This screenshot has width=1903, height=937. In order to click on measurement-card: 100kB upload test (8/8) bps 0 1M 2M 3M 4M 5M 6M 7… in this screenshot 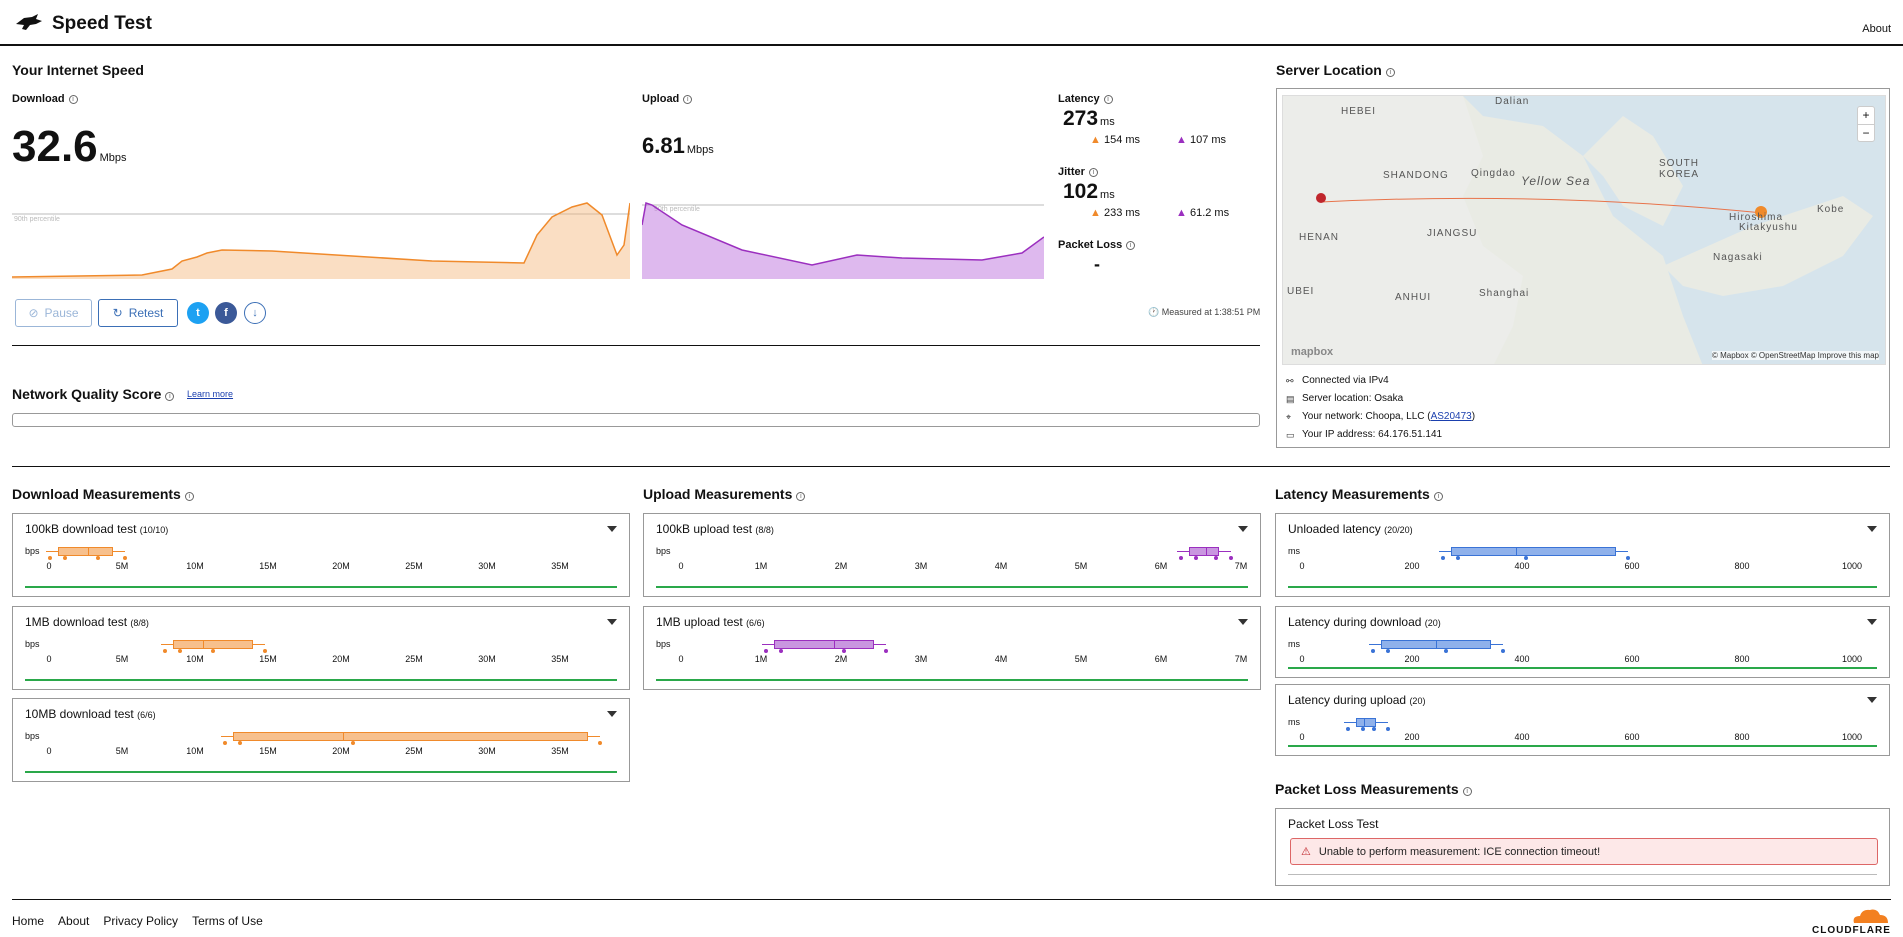, I will do `click(952, 555)`.